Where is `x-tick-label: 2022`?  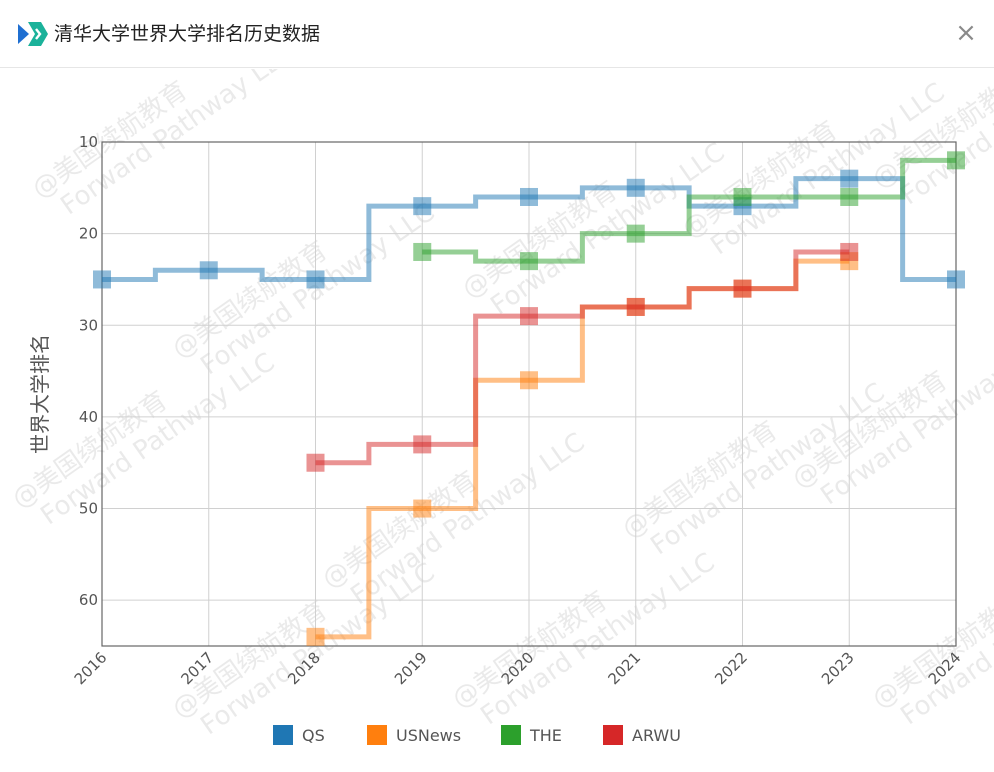 x-tick-label: 2022 is located at coordinates (731, 668).